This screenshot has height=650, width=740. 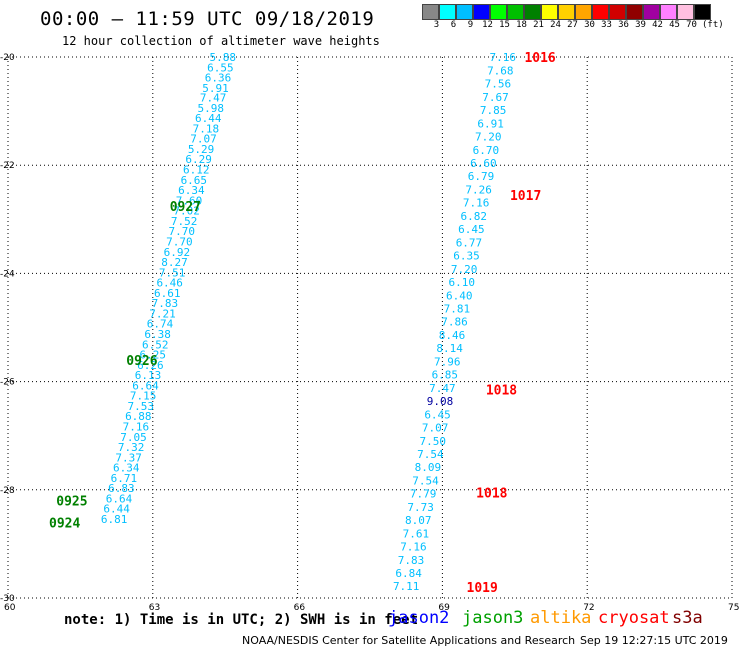 What do you see at coordinates (493, 618) in the screenshot?
I see `satellite-legend-jason3: jason3` at bounding box center [493, 618].